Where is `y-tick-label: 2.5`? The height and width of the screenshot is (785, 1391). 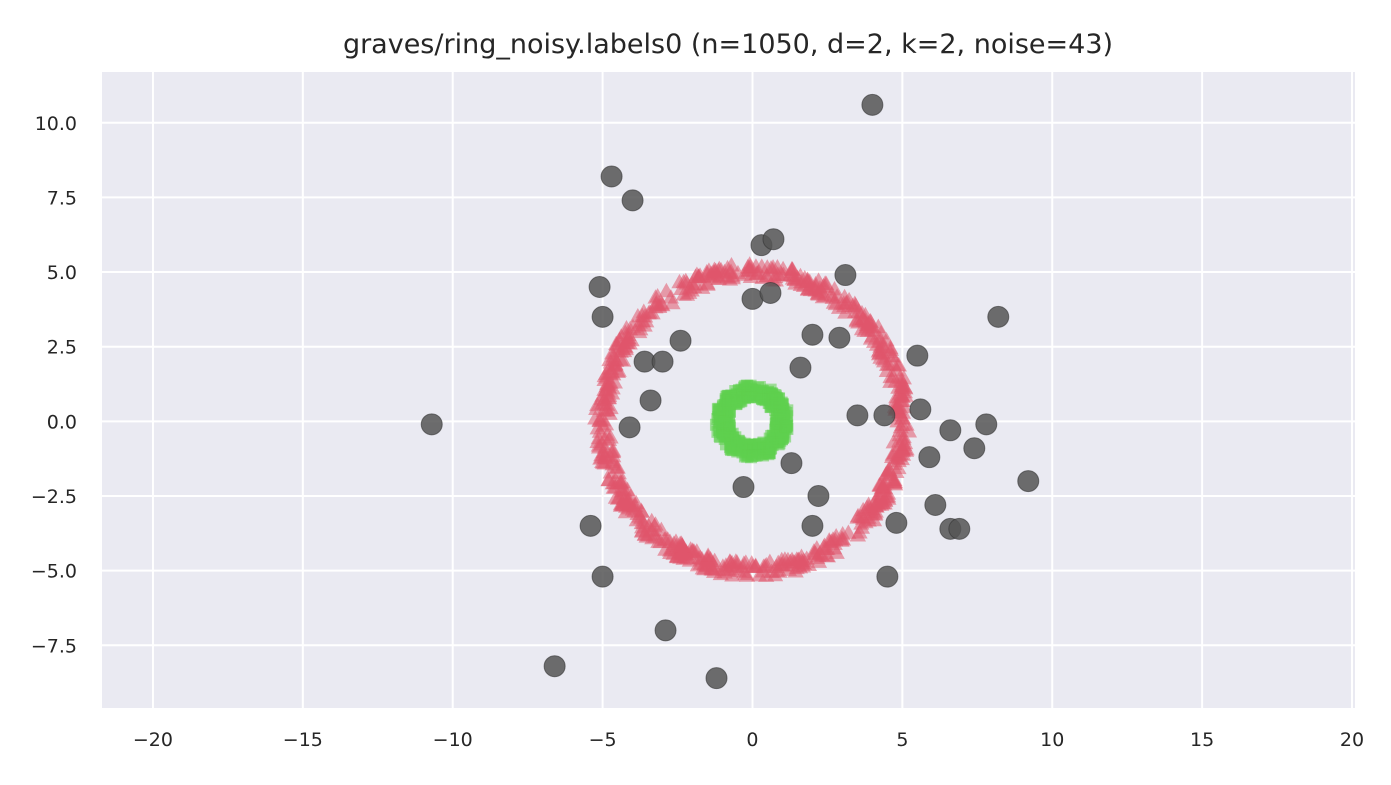
y-tick-label: 2.5 is located at coordinates (62, 348).